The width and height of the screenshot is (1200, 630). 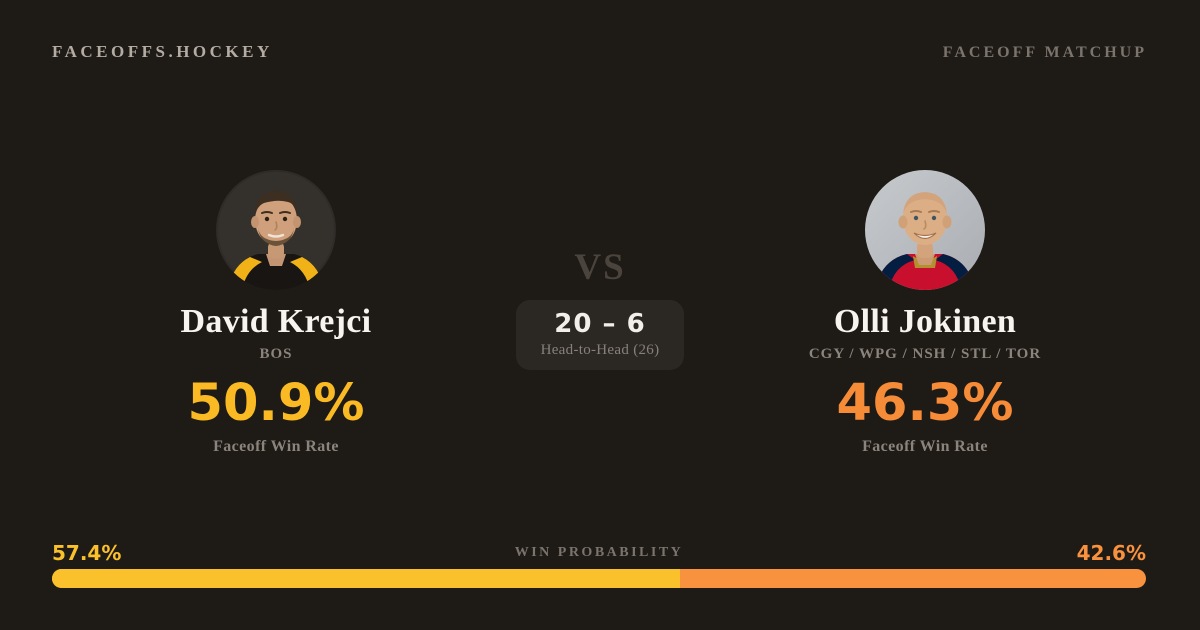 I want to click on david-krejci-photo-icon, so click(x=276, y=230).